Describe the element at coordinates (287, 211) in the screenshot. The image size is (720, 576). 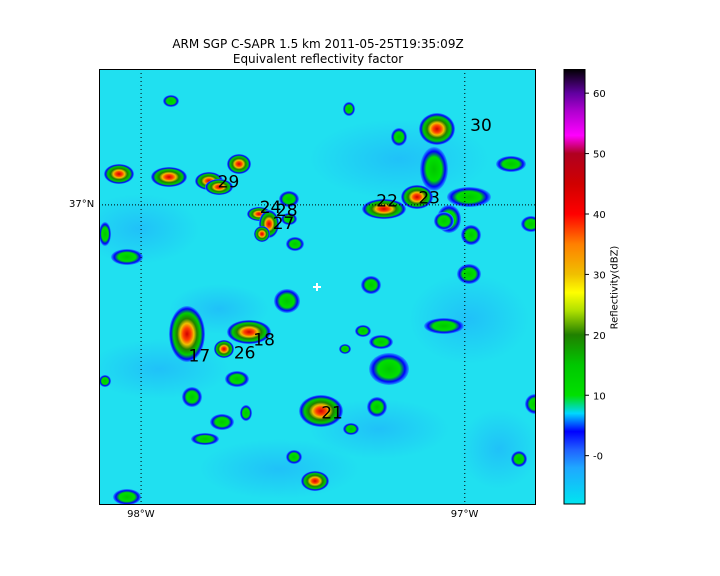
I see `cell-id-label: 28` at that location.